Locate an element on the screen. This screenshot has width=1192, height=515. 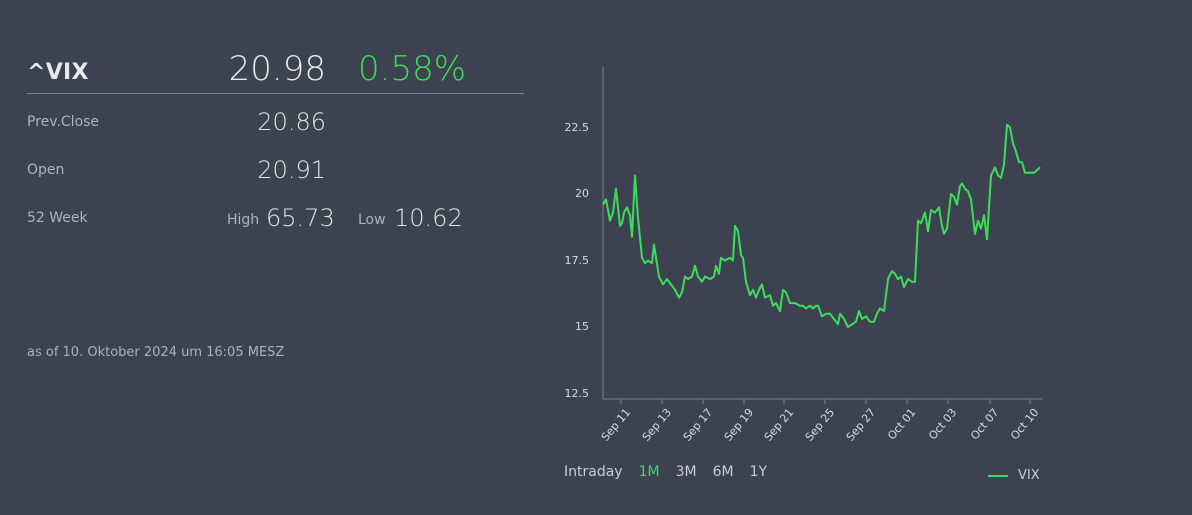
week52-label: 52 Week is located at coordinates (57, 218).